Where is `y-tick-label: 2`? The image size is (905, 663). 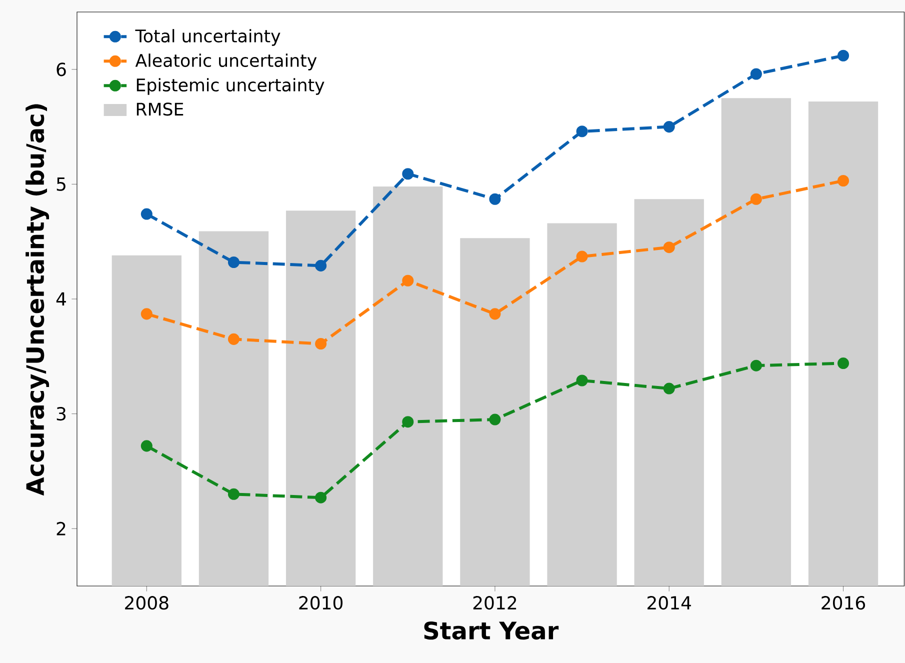
y-tick-label: 2 is located at coordinates (61, 529).